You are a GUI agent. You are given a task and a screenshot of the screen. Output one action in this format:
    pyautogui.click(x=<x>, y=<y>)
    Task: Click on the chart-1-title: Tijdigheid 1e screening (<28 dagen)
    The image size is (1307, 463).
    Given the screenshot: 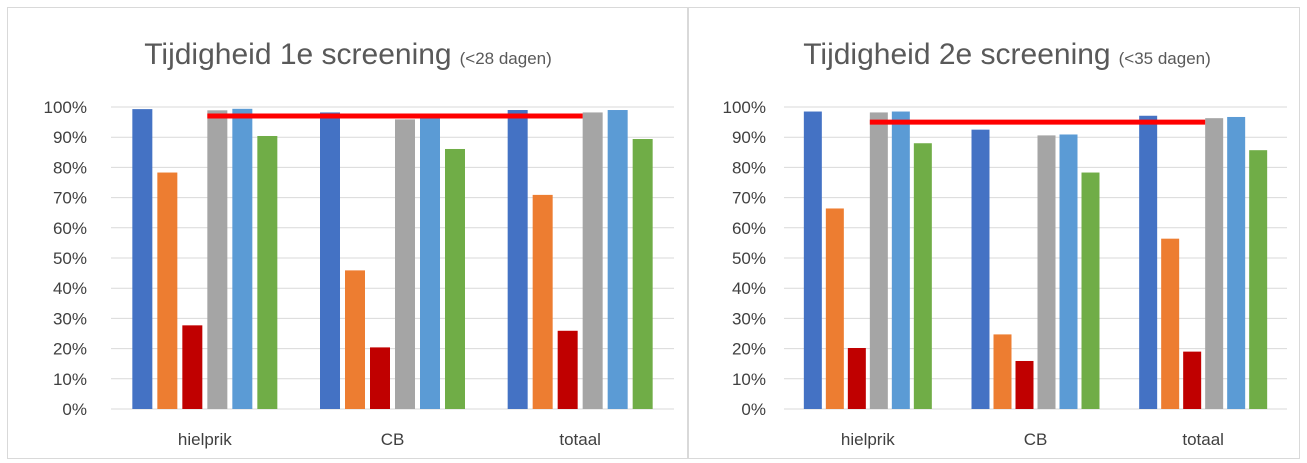 What is the action you would take?
    pyautogui.click(x=348, y=54)
    